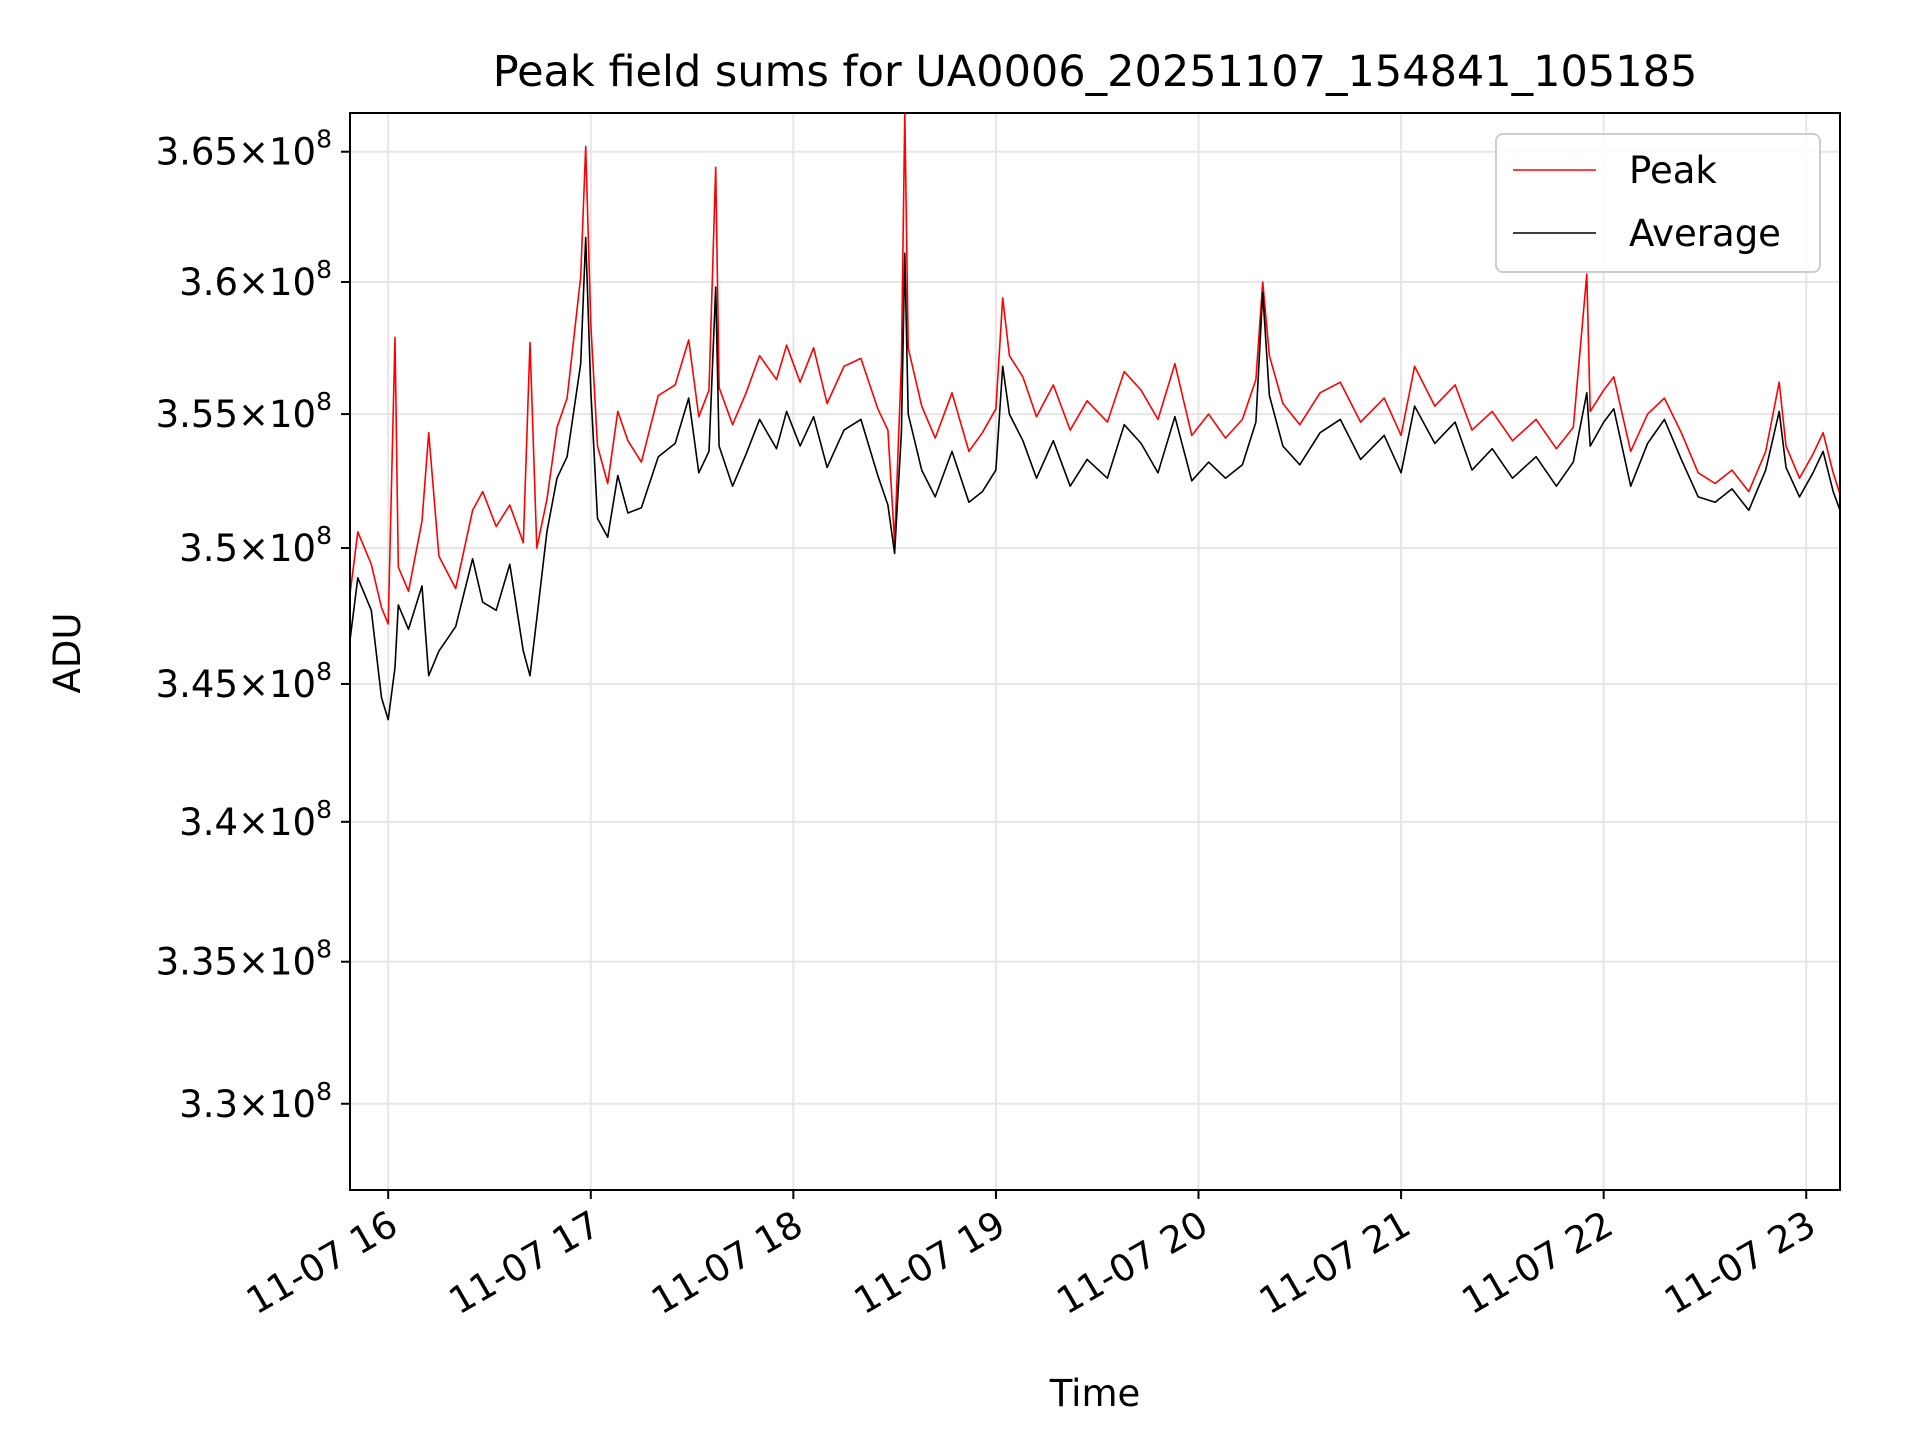 This screenshot has height=1440, width=1920. Describe the element at coordinates (244, 681) in the screenshot. I see `y-tick-label: 3.45×108` at that location.